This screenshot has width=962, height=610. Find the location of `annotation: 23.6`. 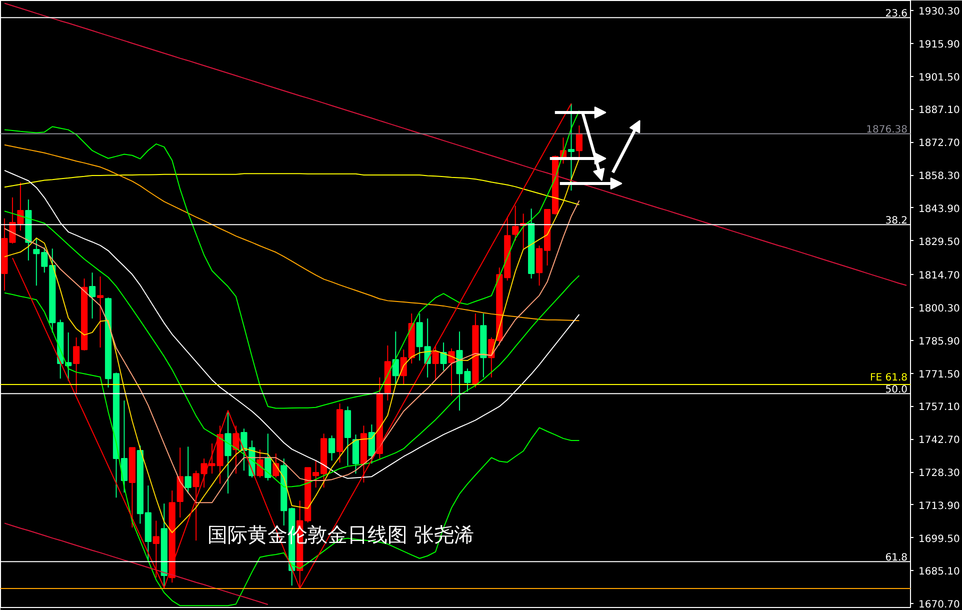

annotation: 23.6 is located at coordinates (896, 14).